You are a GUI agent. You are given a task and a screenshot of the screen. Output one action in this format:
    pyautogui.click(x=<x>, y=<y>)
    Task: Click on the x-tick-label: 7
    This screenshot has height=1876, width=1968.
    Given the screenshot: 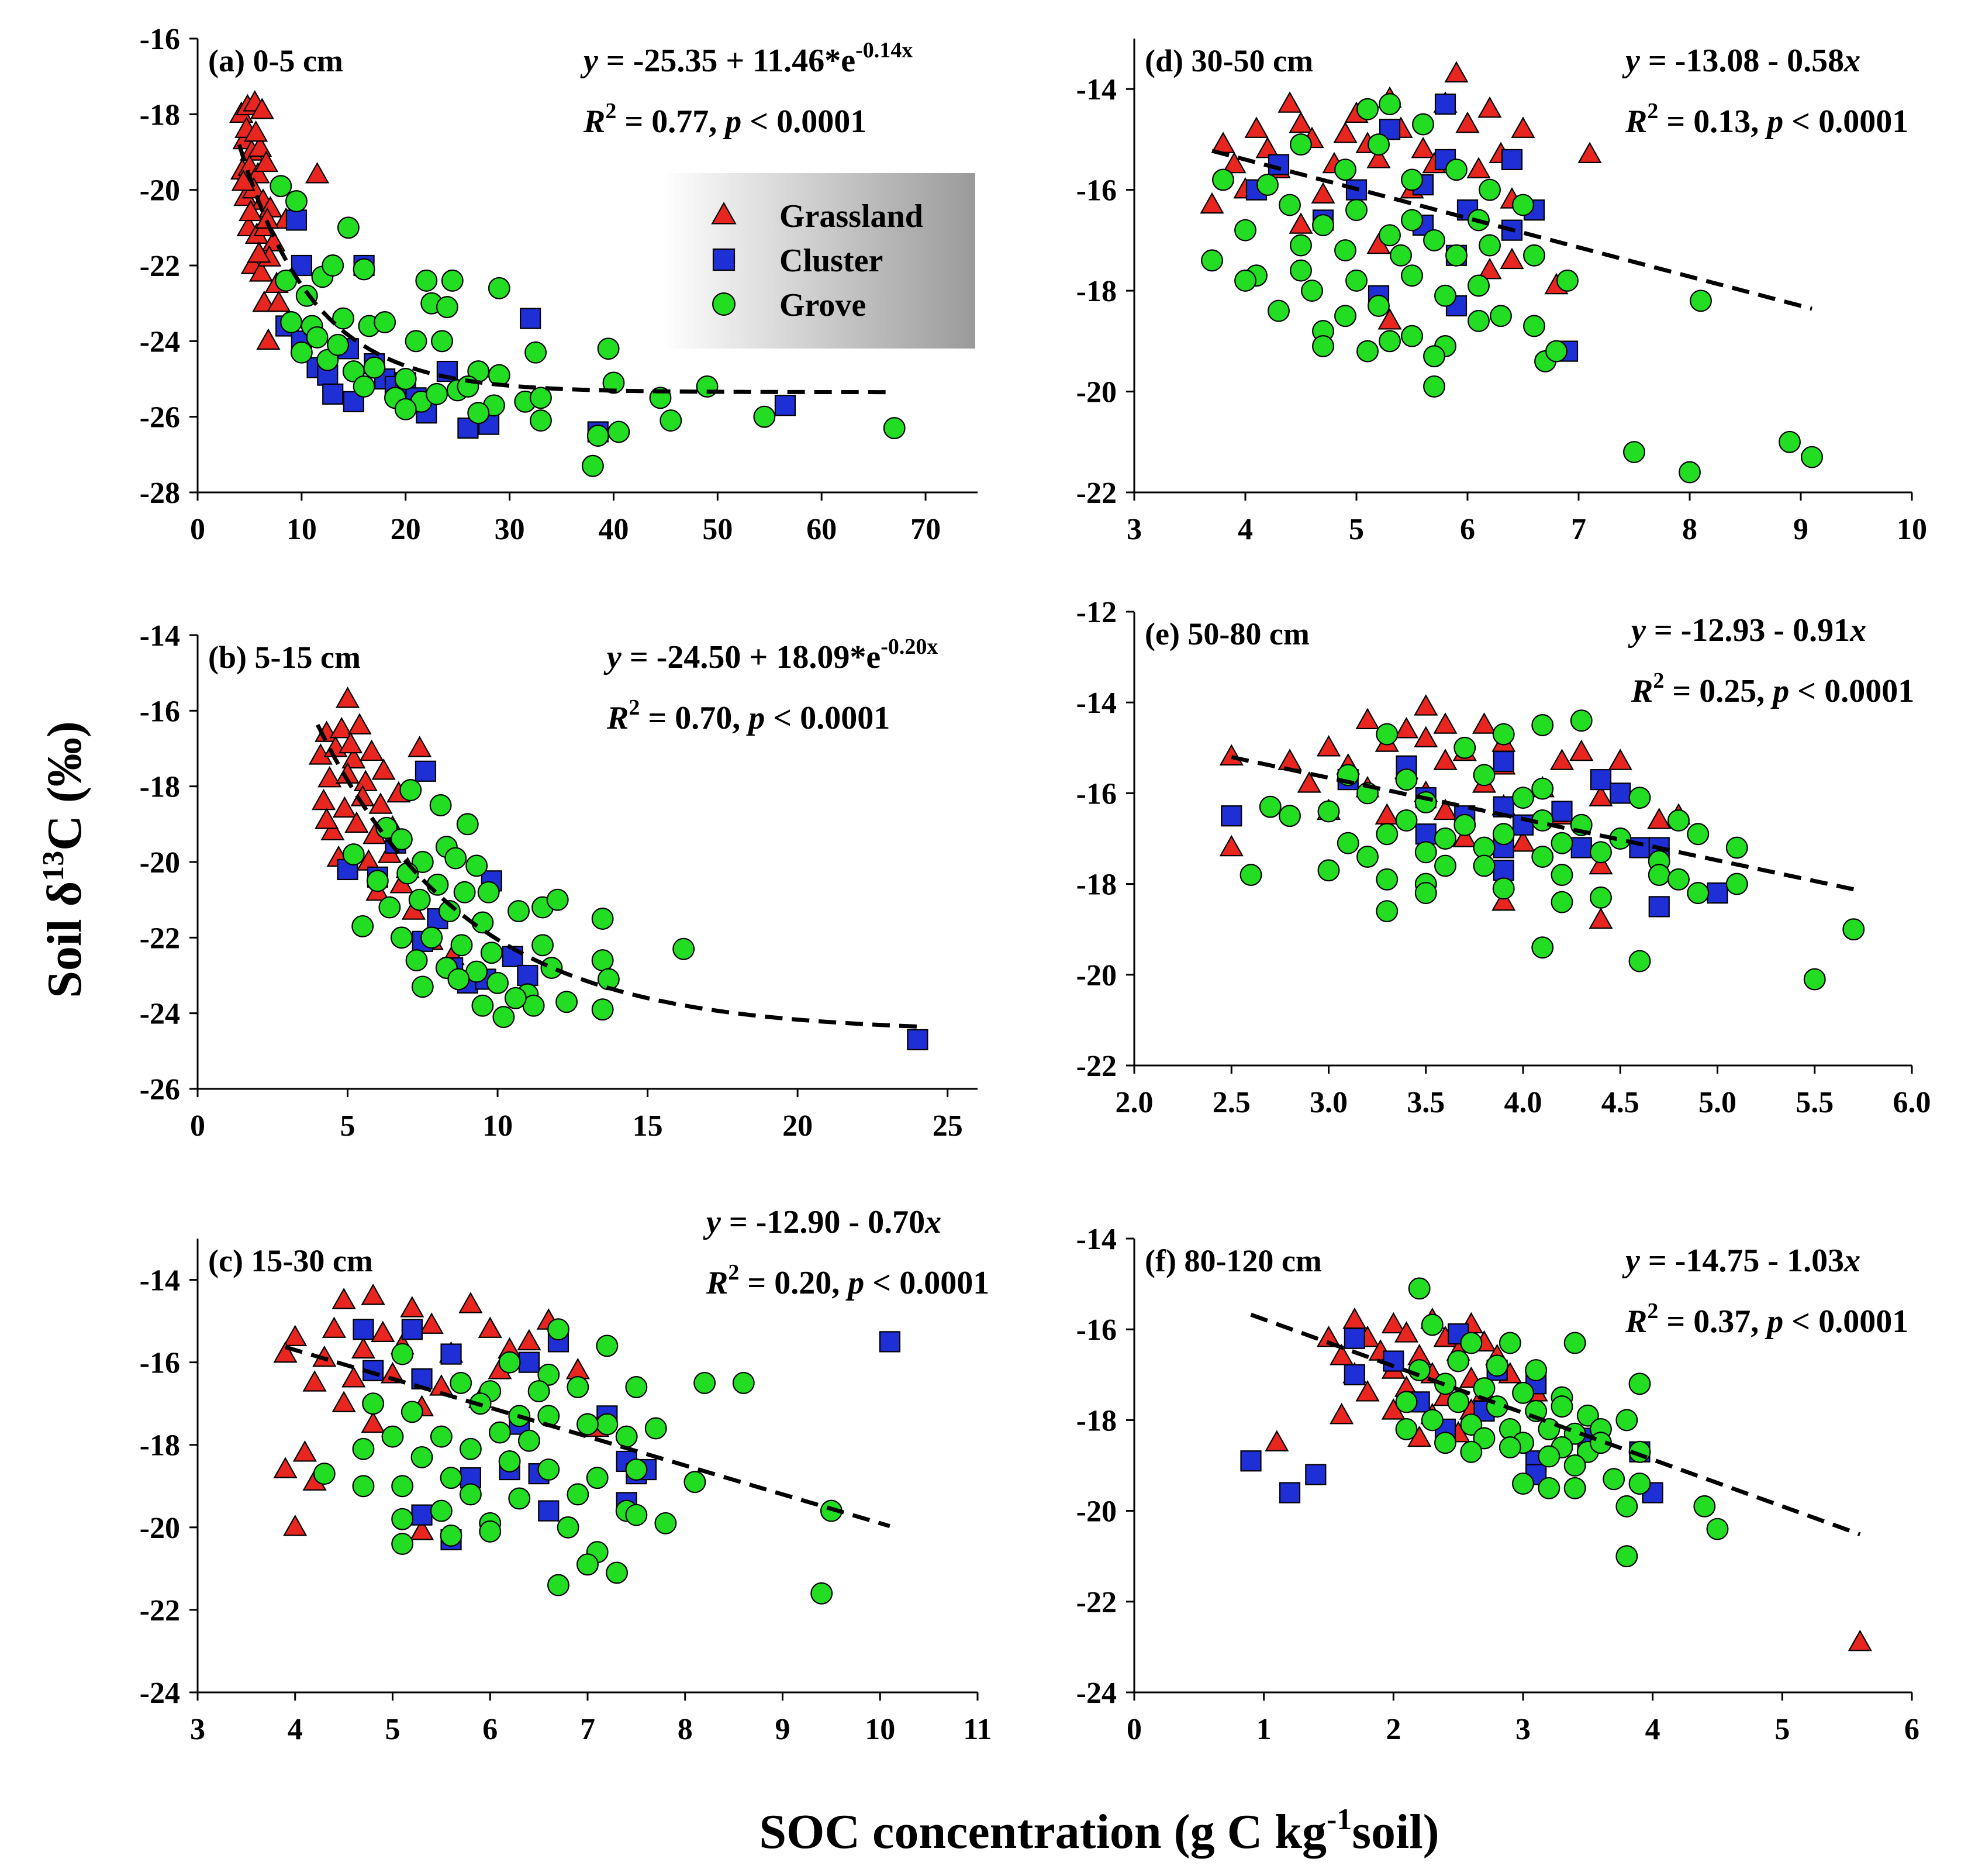 What is the action you would take?
    pyautogui.click(x=588, y=1729)
    